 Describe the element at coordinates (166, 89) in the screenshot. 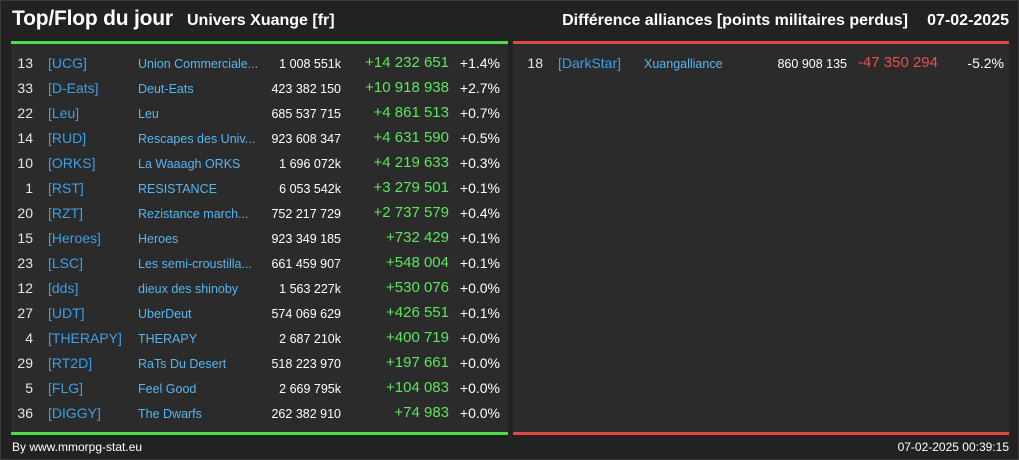

I see `alliance-name-link: Deut-Eats` at that location.